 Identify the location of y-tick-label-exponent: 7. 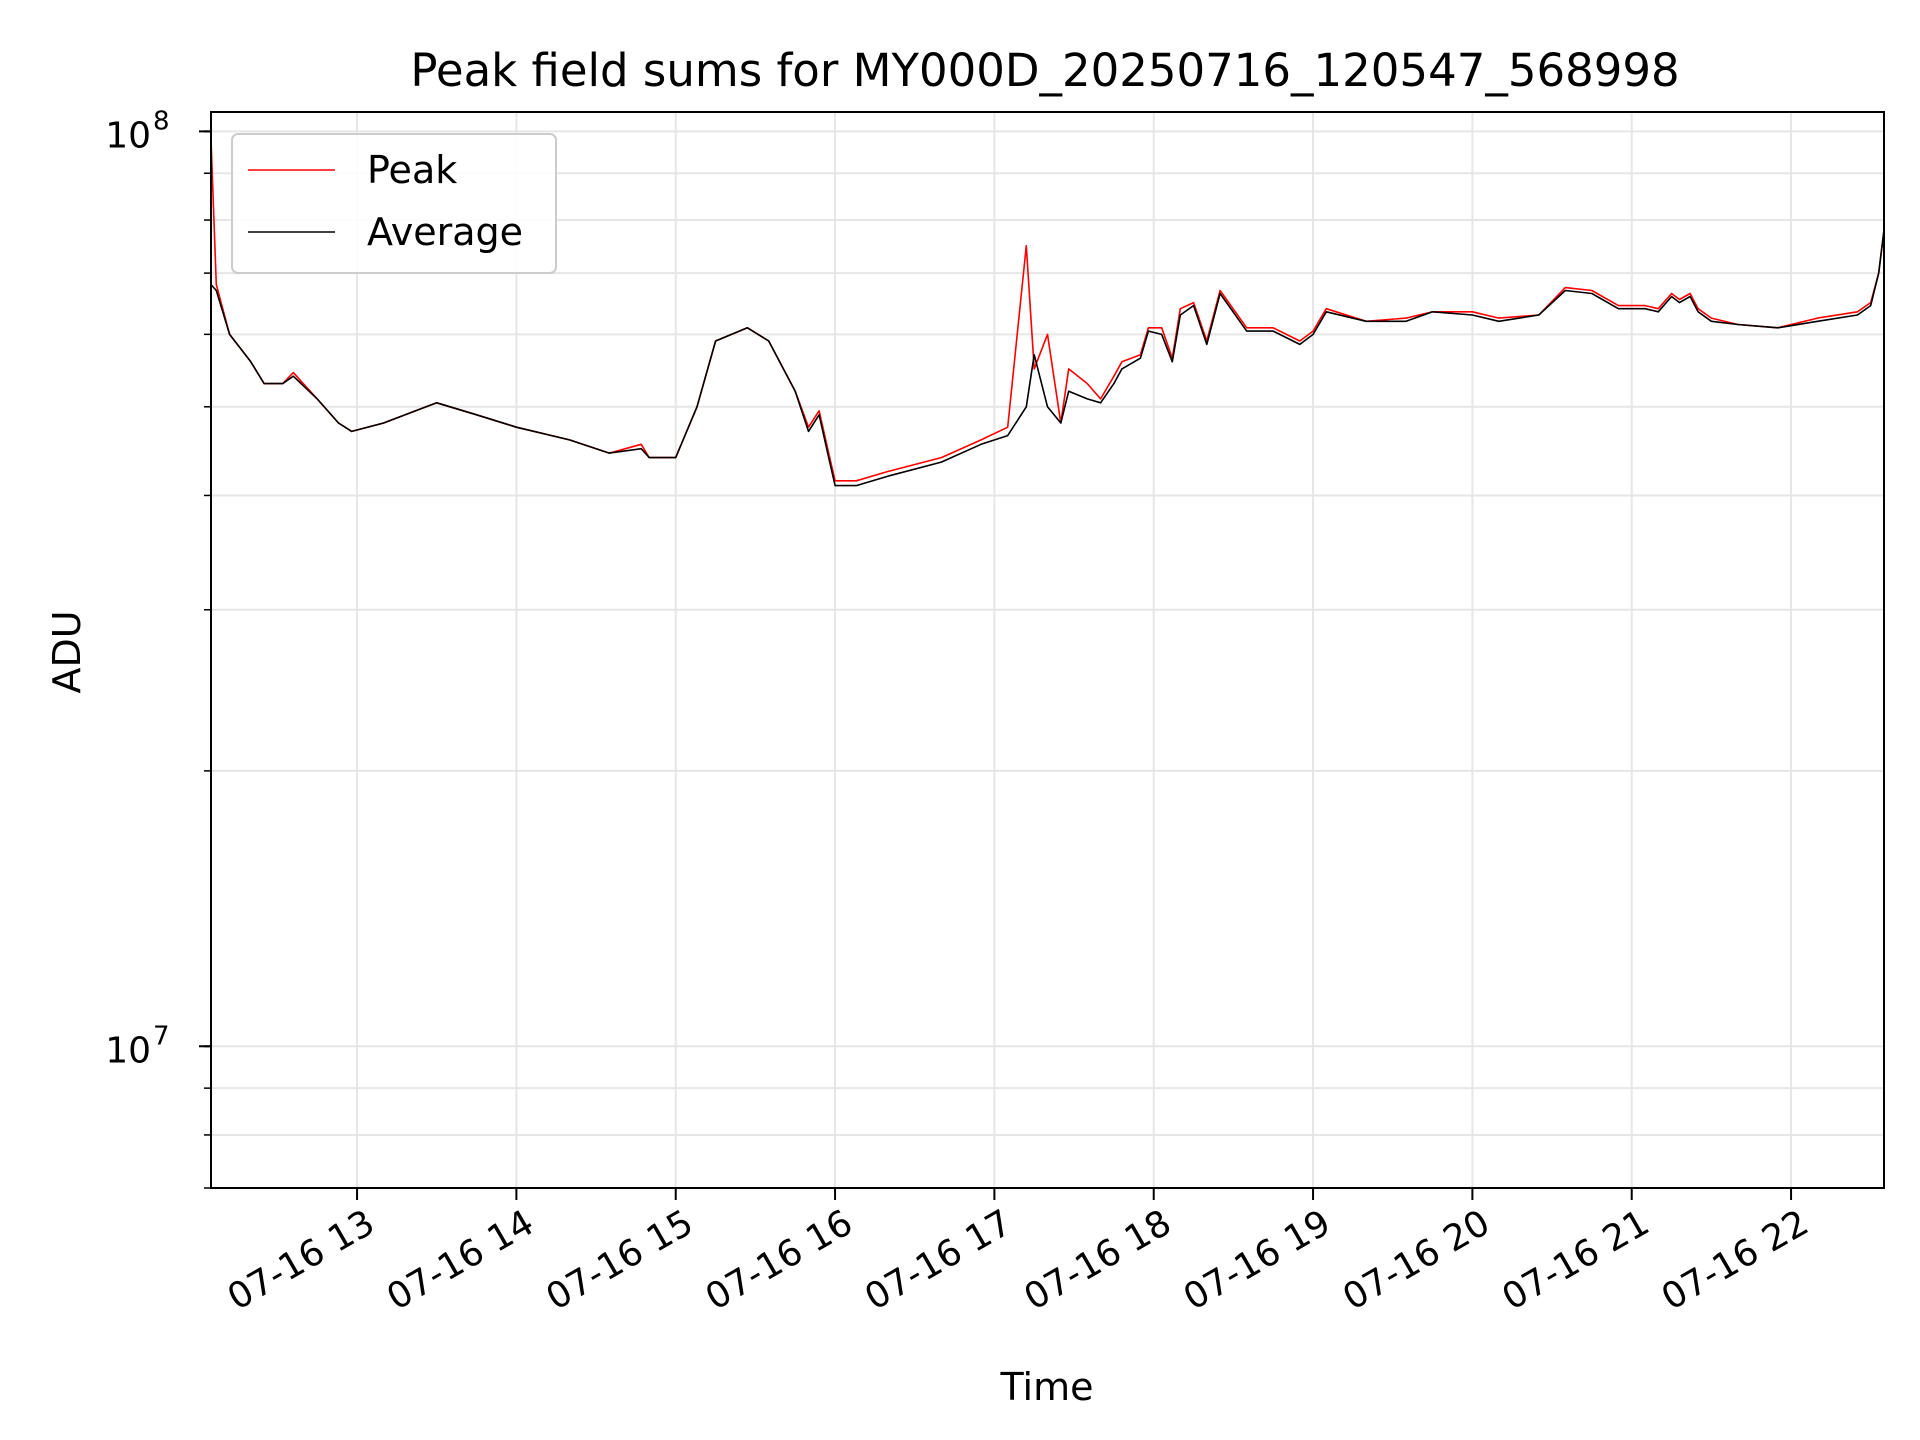
(161, 1036).